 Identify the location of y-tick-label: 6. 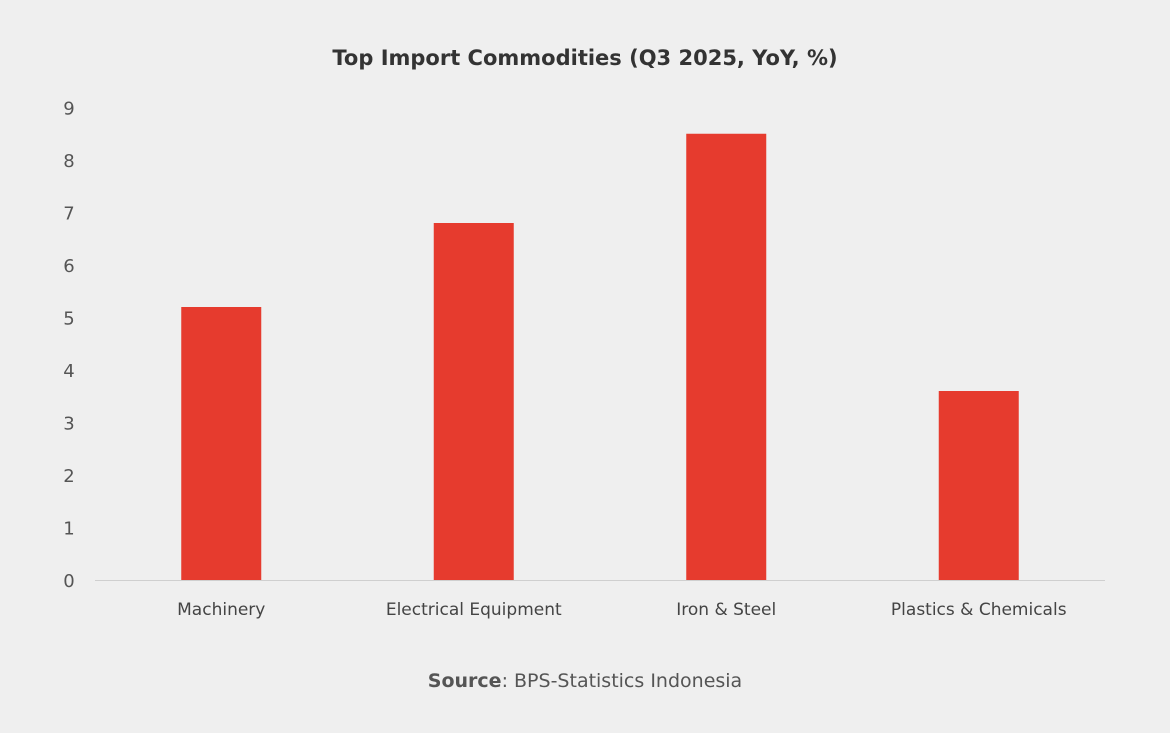
(68, 266).